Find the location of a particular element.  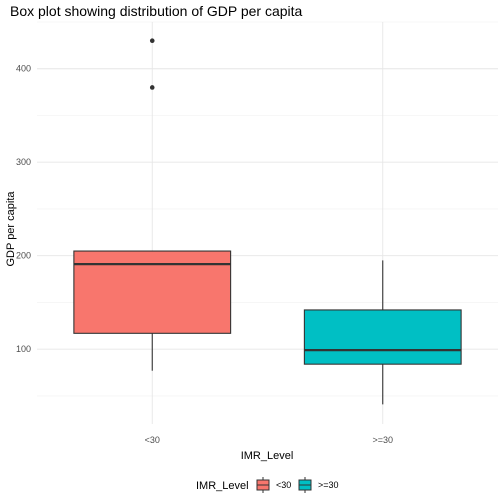

y-tick-label: 200 is located at coordinates (23, 256).